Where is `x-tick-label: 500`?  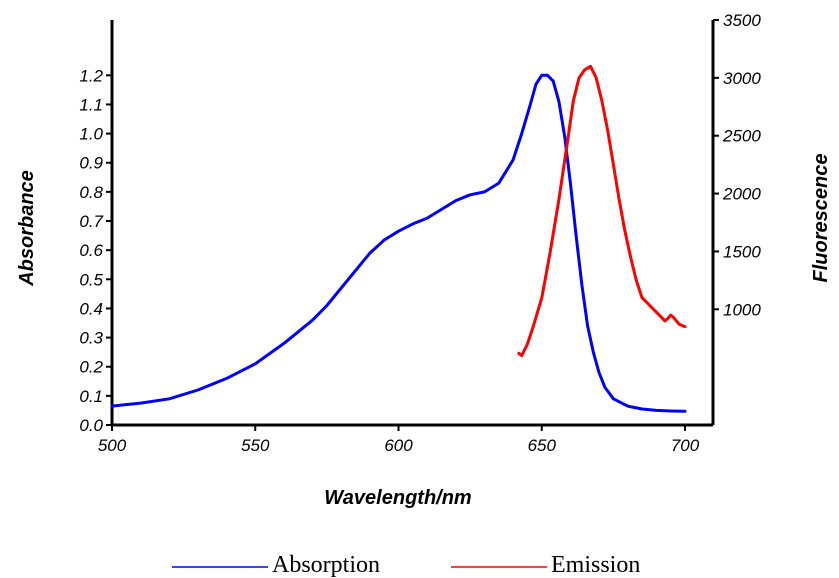
x-tick-label: 500 is located at coordinates (112, 445).